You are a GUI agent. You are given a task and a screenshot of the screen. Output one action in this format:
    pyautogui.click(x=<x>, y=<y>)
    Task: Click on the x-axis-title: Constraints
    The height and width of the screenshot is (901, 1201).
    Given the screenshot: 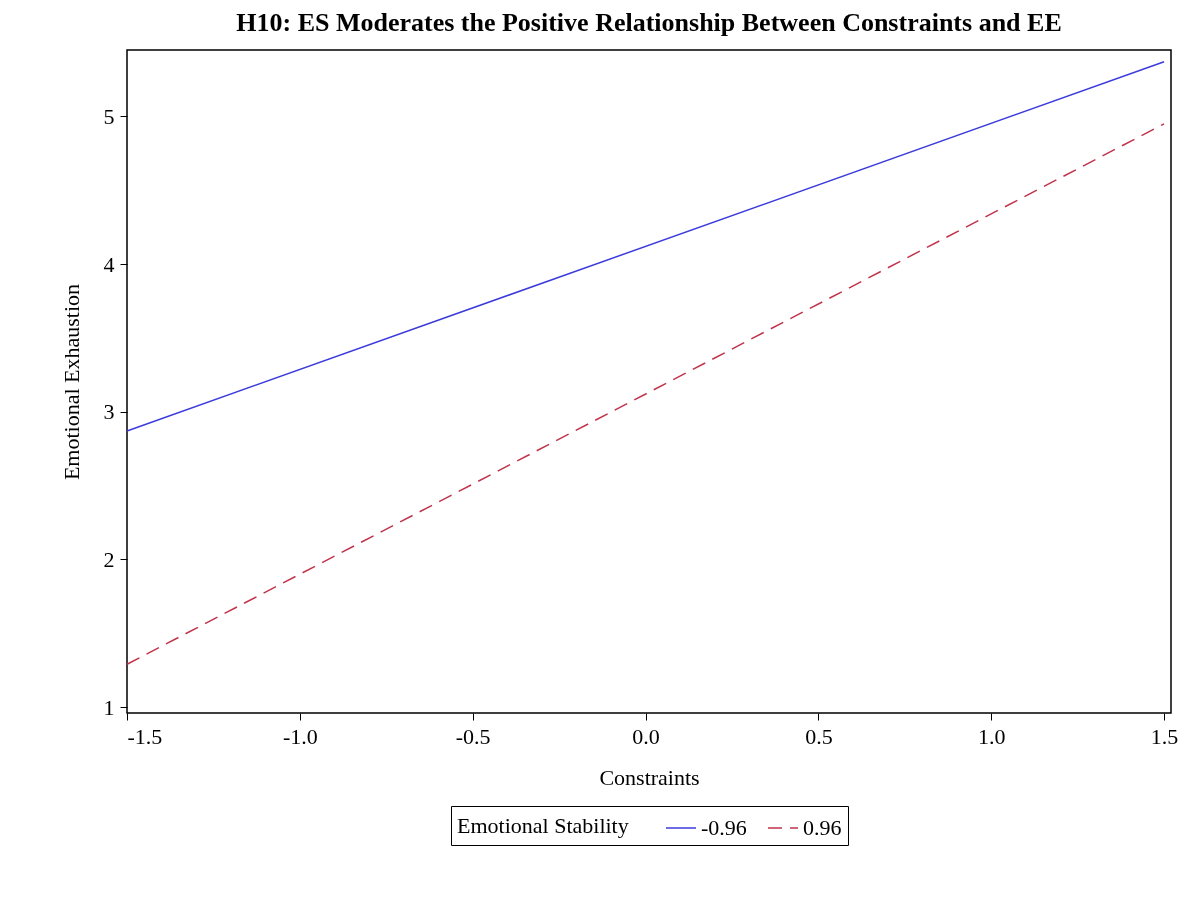 What is the action you would take?
    pyautogui.click(x=649, y=777)
    